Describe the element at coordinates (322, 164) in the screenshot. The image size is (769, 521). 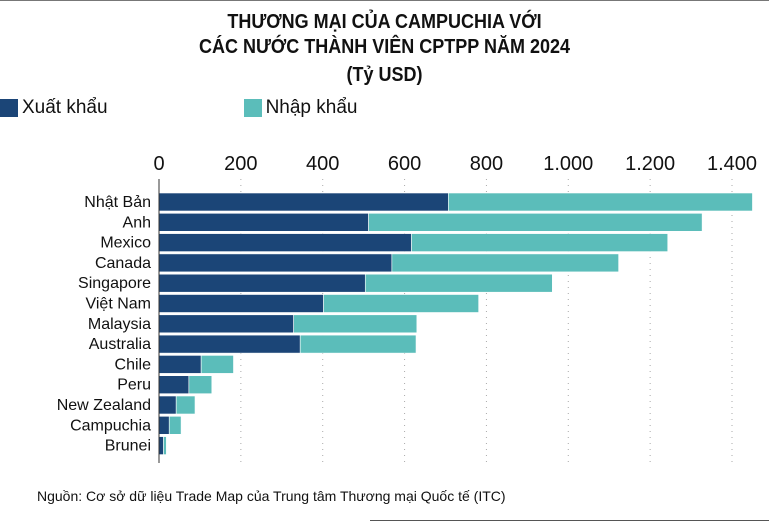
I see `x-tick-label: 400` at that location.